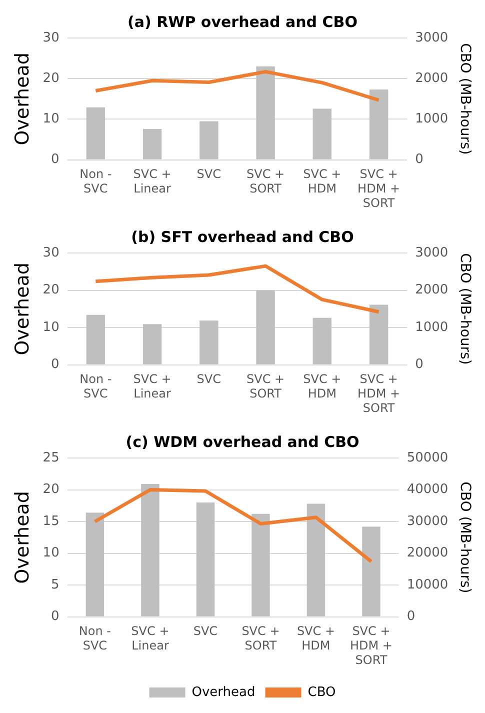 The width and height of the screenshot is (485, 713). Describe the element at coordinates (243, 441) in the screenshot. I see `chart-title: (c) WDM overhead and CBO` at that location.